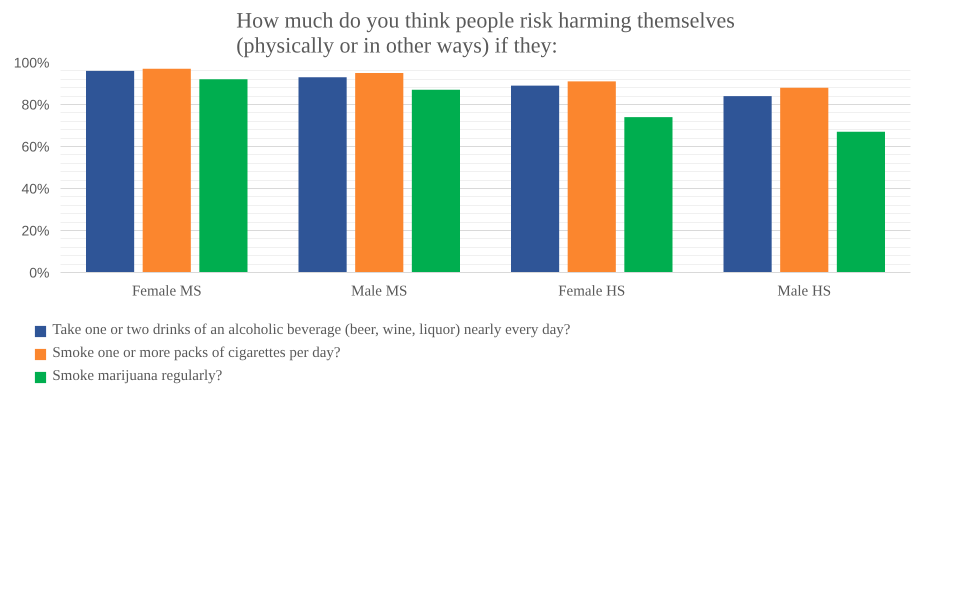 Image resolution: width=956 pixels, height=606 pixels. Describe the element at coordinates (137, 376) in the screenshot. I see `legend-label: Smoke marijuana regularly?` at that location.